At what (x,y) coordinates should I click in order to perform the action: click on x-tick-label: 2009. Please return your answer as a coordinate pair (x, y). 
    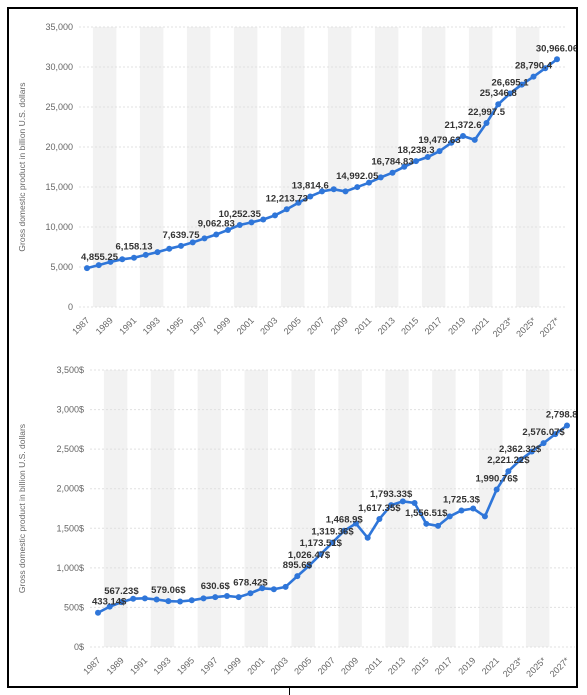
    Looking at the image, I should click on (339, 325).